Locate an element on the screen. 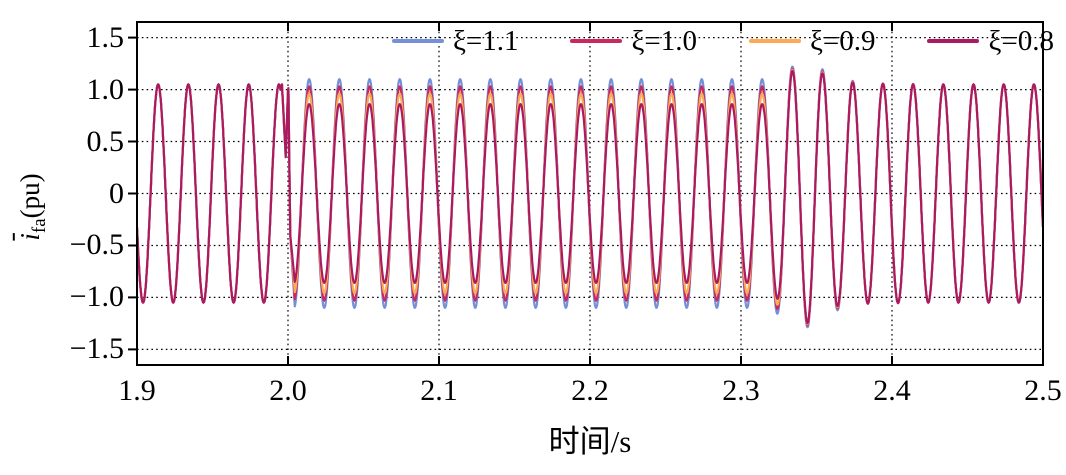  y-tick-label: −1.0 is located at coordinates (96, 296).